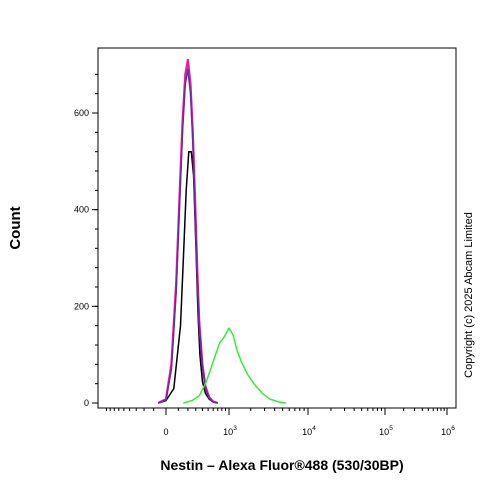  Describe the element at coordinates (280, 422) in the screenshot. I see `x-axis: 0 10³ 10⁴ 10⁵ 10⁶` at that location.